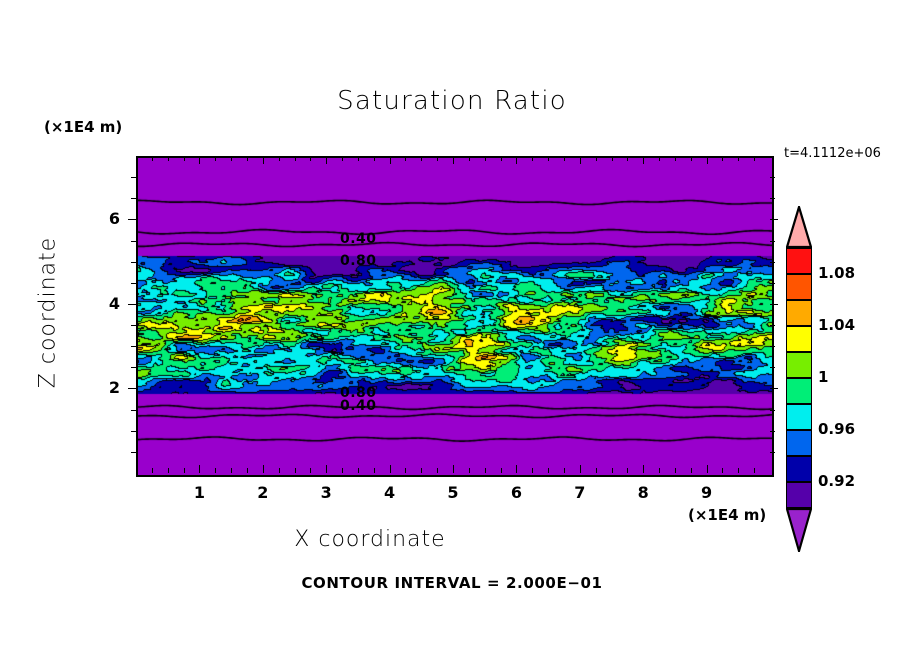 Image resolution: width=904 pixels, height=654 pixels. I want to click on colorbar-tick-label: 1.08, so click(837, 273).